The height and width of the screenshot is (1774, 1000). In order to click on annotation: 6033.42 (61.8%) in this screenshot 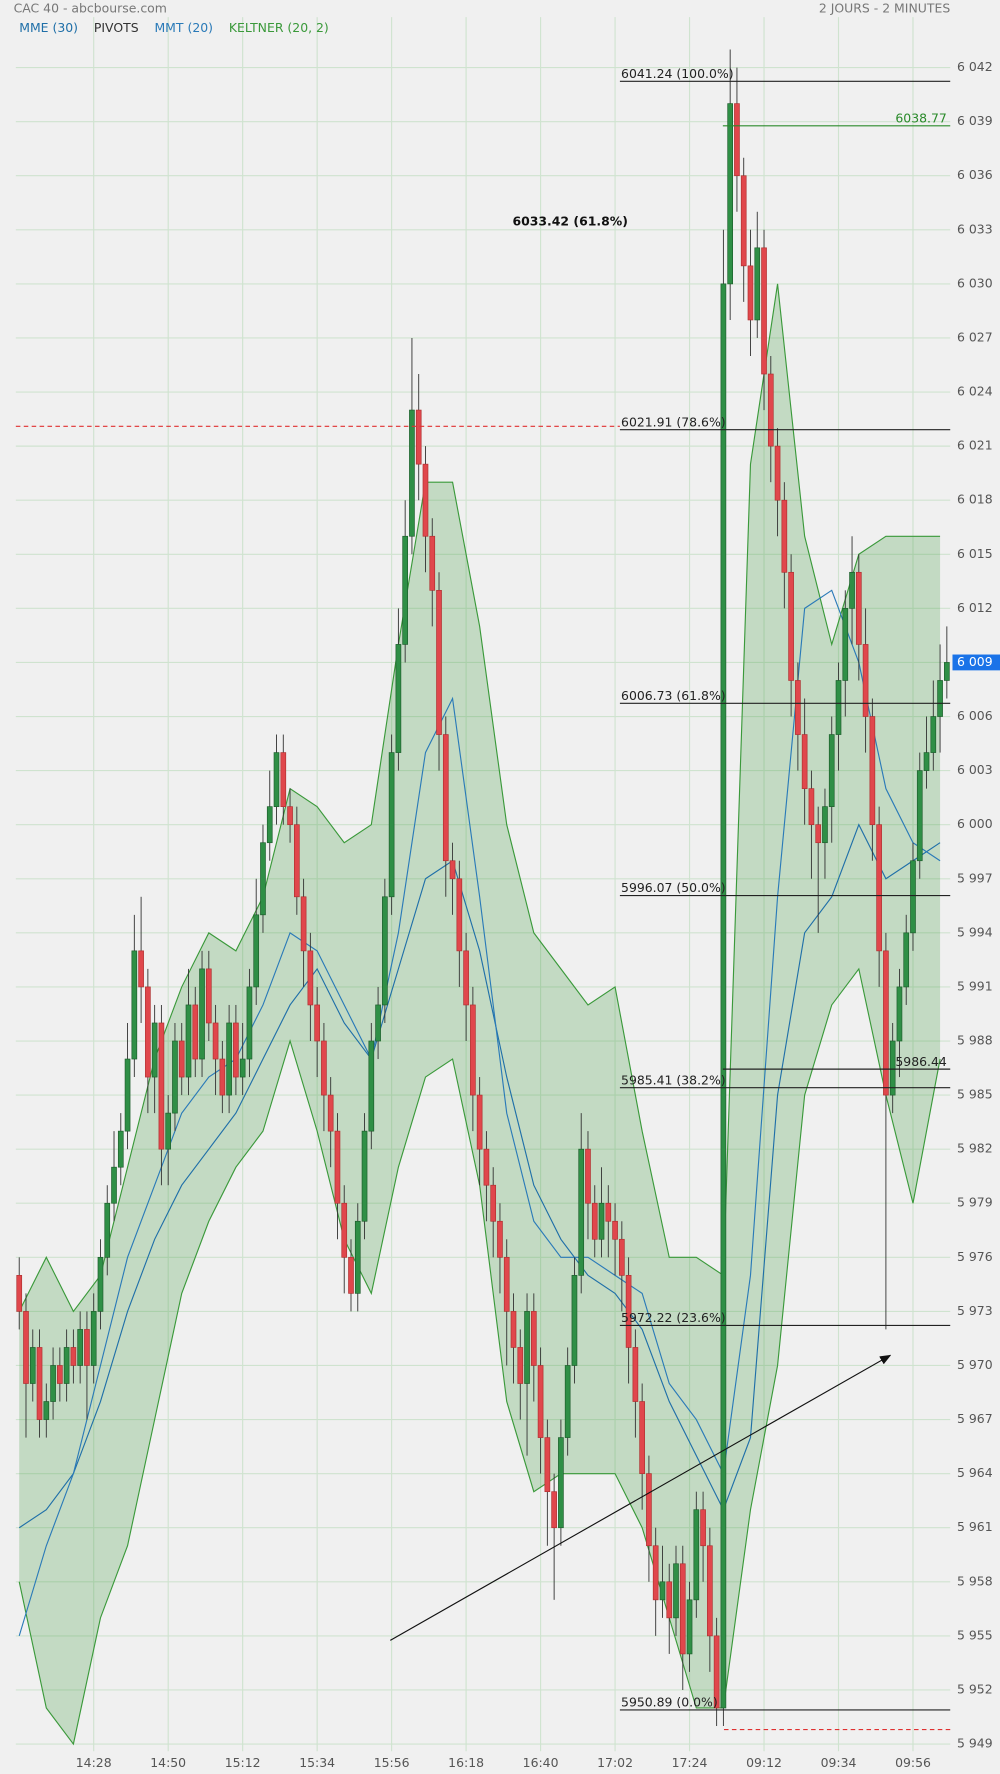, I will do `click(570, 221)`.